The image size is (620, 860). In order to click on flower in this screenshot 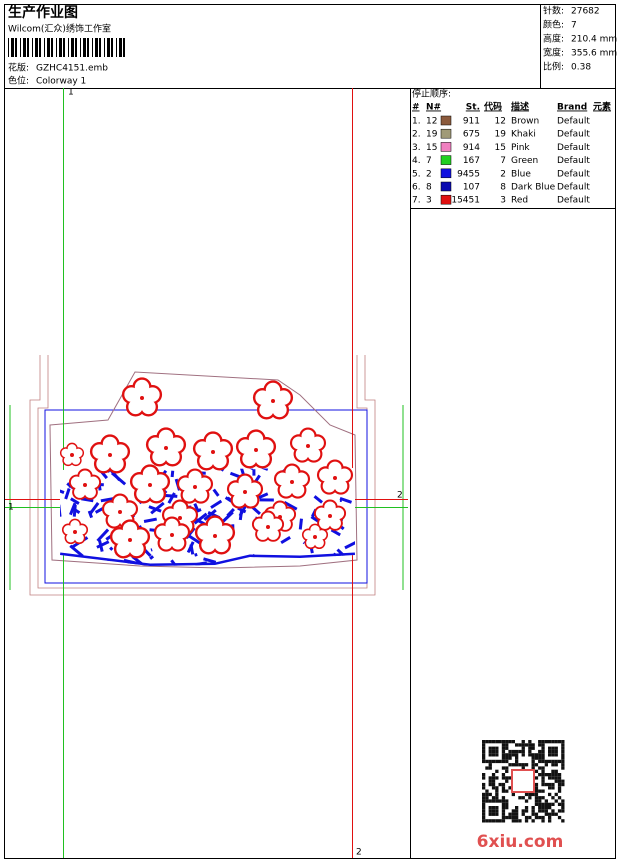, I will do `click(72, 454)`.